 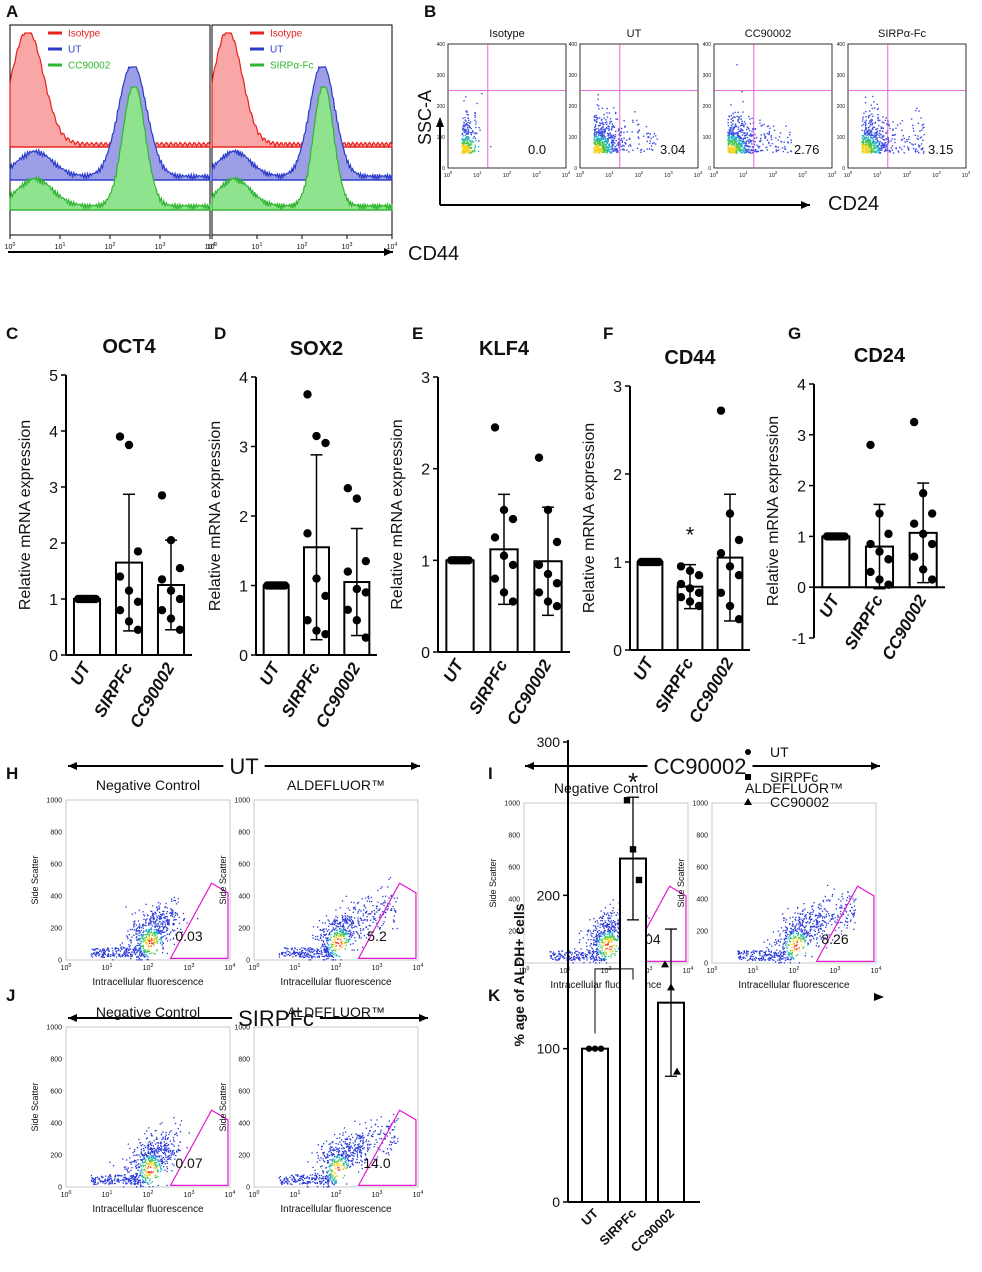 What do you see at coordinates (460, 606) in the screenshot?
I see `bar` at bounding box center [460, 606].